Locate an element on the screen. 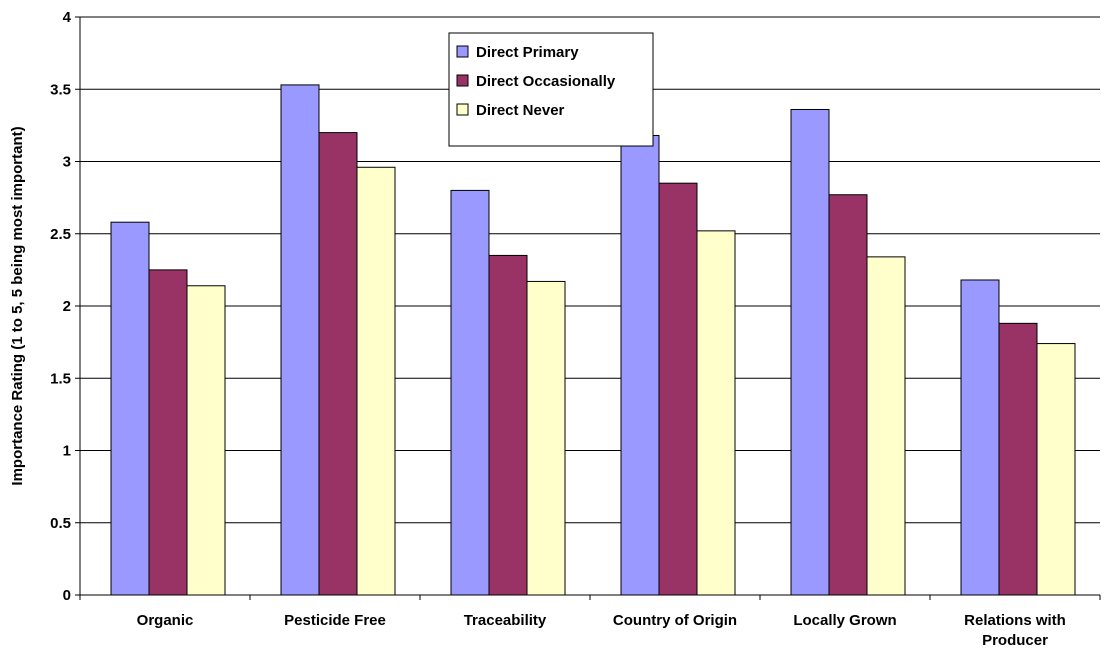 This screenshot has height=659, width=1109. y-tick-label: 4 is located at coordinates (67, 17).